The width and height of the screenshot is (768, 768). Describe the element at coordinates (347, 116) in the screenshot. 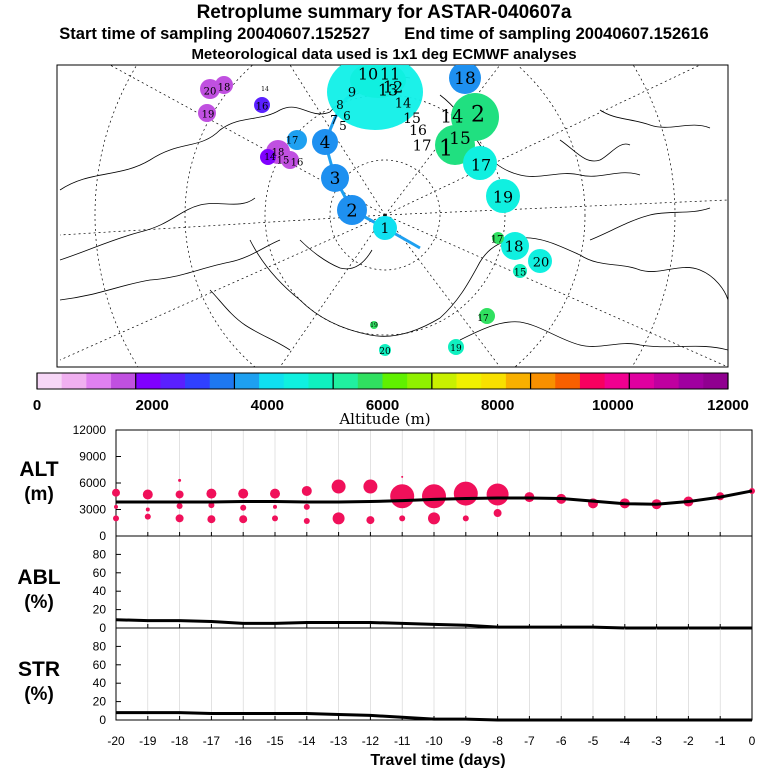

I see `plume-label: 6` at that location.